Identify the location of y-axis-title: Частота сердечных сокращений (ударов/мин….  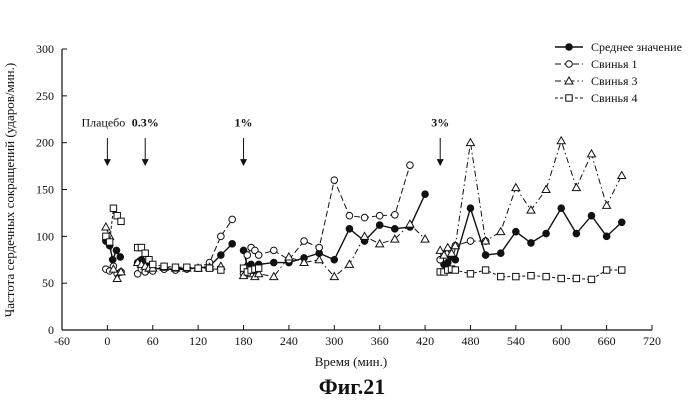
(9, 190).